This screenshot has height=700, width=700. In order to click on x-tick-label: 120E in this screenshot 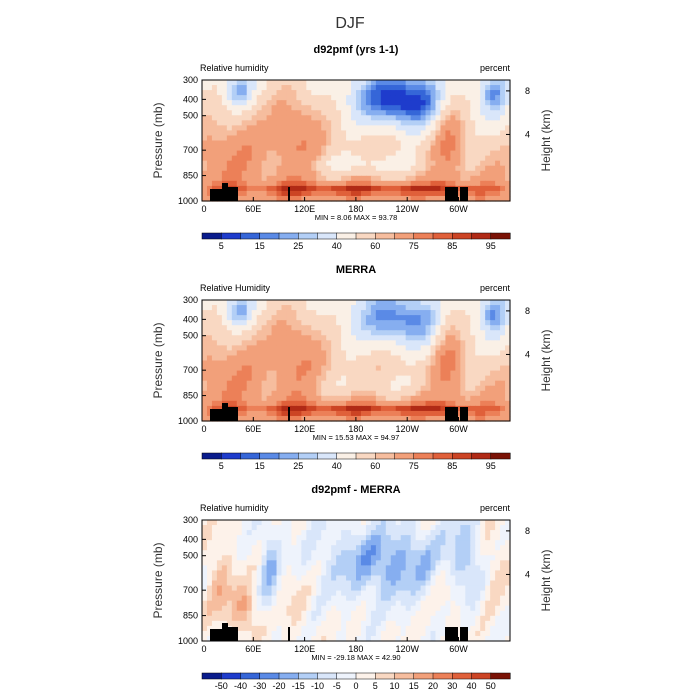, I will do `click(304, 429)`.